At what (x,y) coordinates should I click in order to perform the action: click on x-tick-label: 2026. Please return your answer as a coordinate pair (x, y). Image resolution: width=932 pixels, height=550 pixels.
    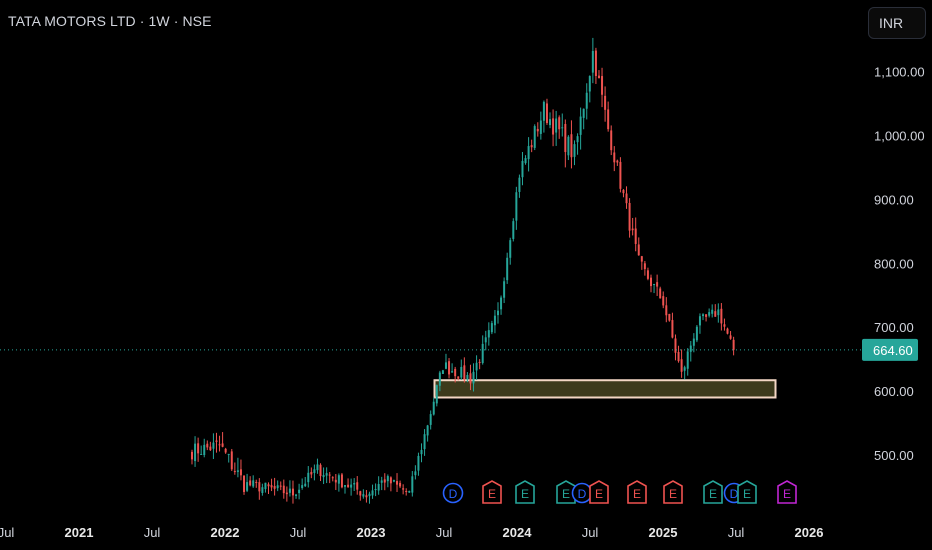
    Looking at the image, I should click on (809, 532).